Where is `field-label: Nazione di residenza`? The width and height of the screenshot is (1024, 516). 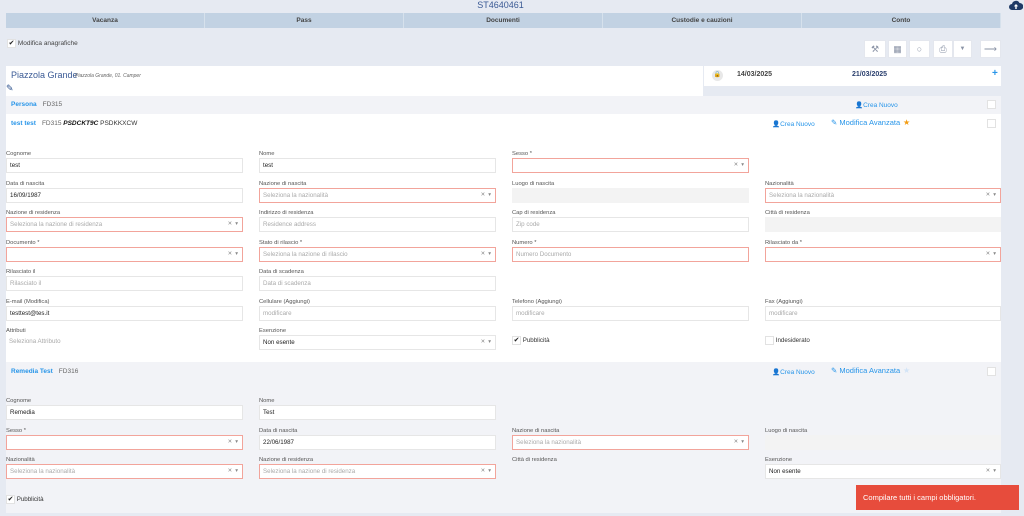
field-label: Nazione di residenza is located at coordinates (124, 213).